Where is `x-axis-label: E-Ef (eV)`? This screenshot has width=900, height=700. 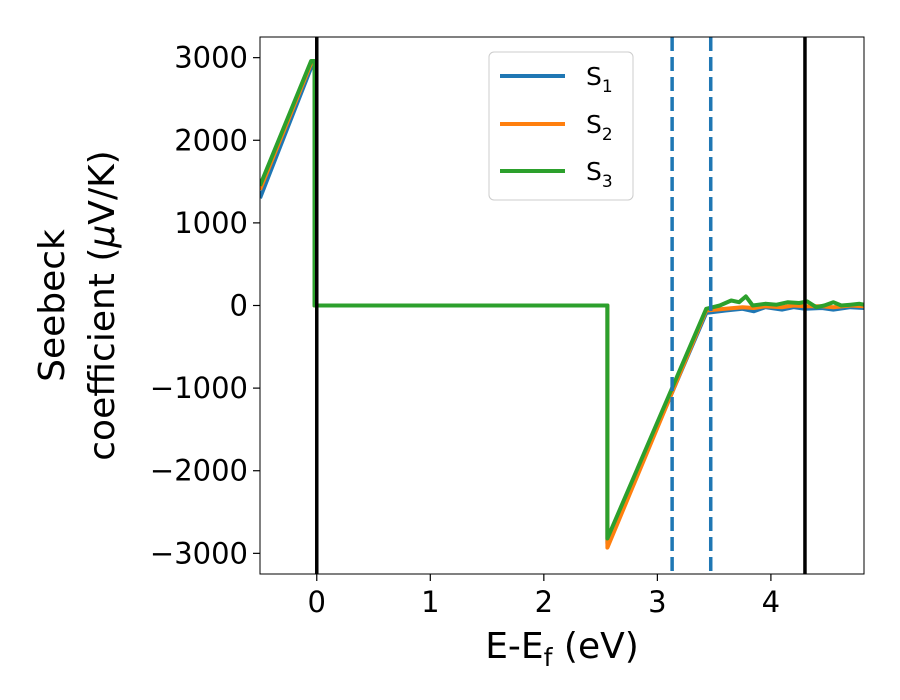 x-axis-label: E-Ef (eV) is located at coordinates (562, 649).